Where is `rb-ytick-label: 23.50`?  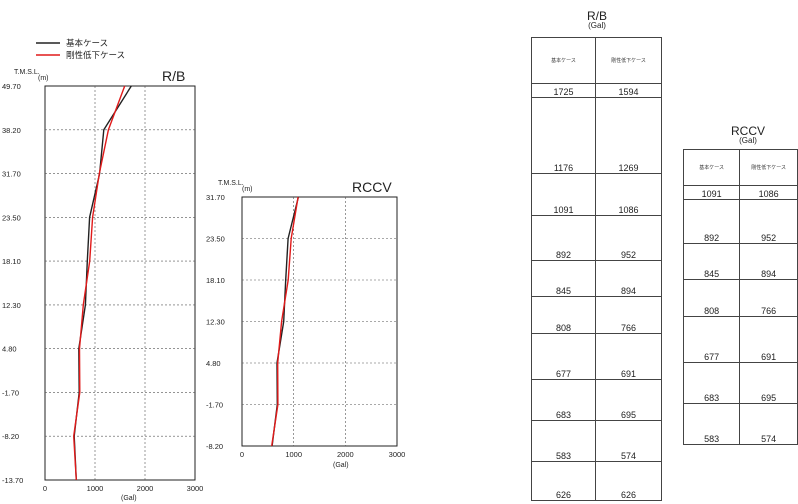
rb-ytick-label: 23.50 is located at coordinates (11, 217).